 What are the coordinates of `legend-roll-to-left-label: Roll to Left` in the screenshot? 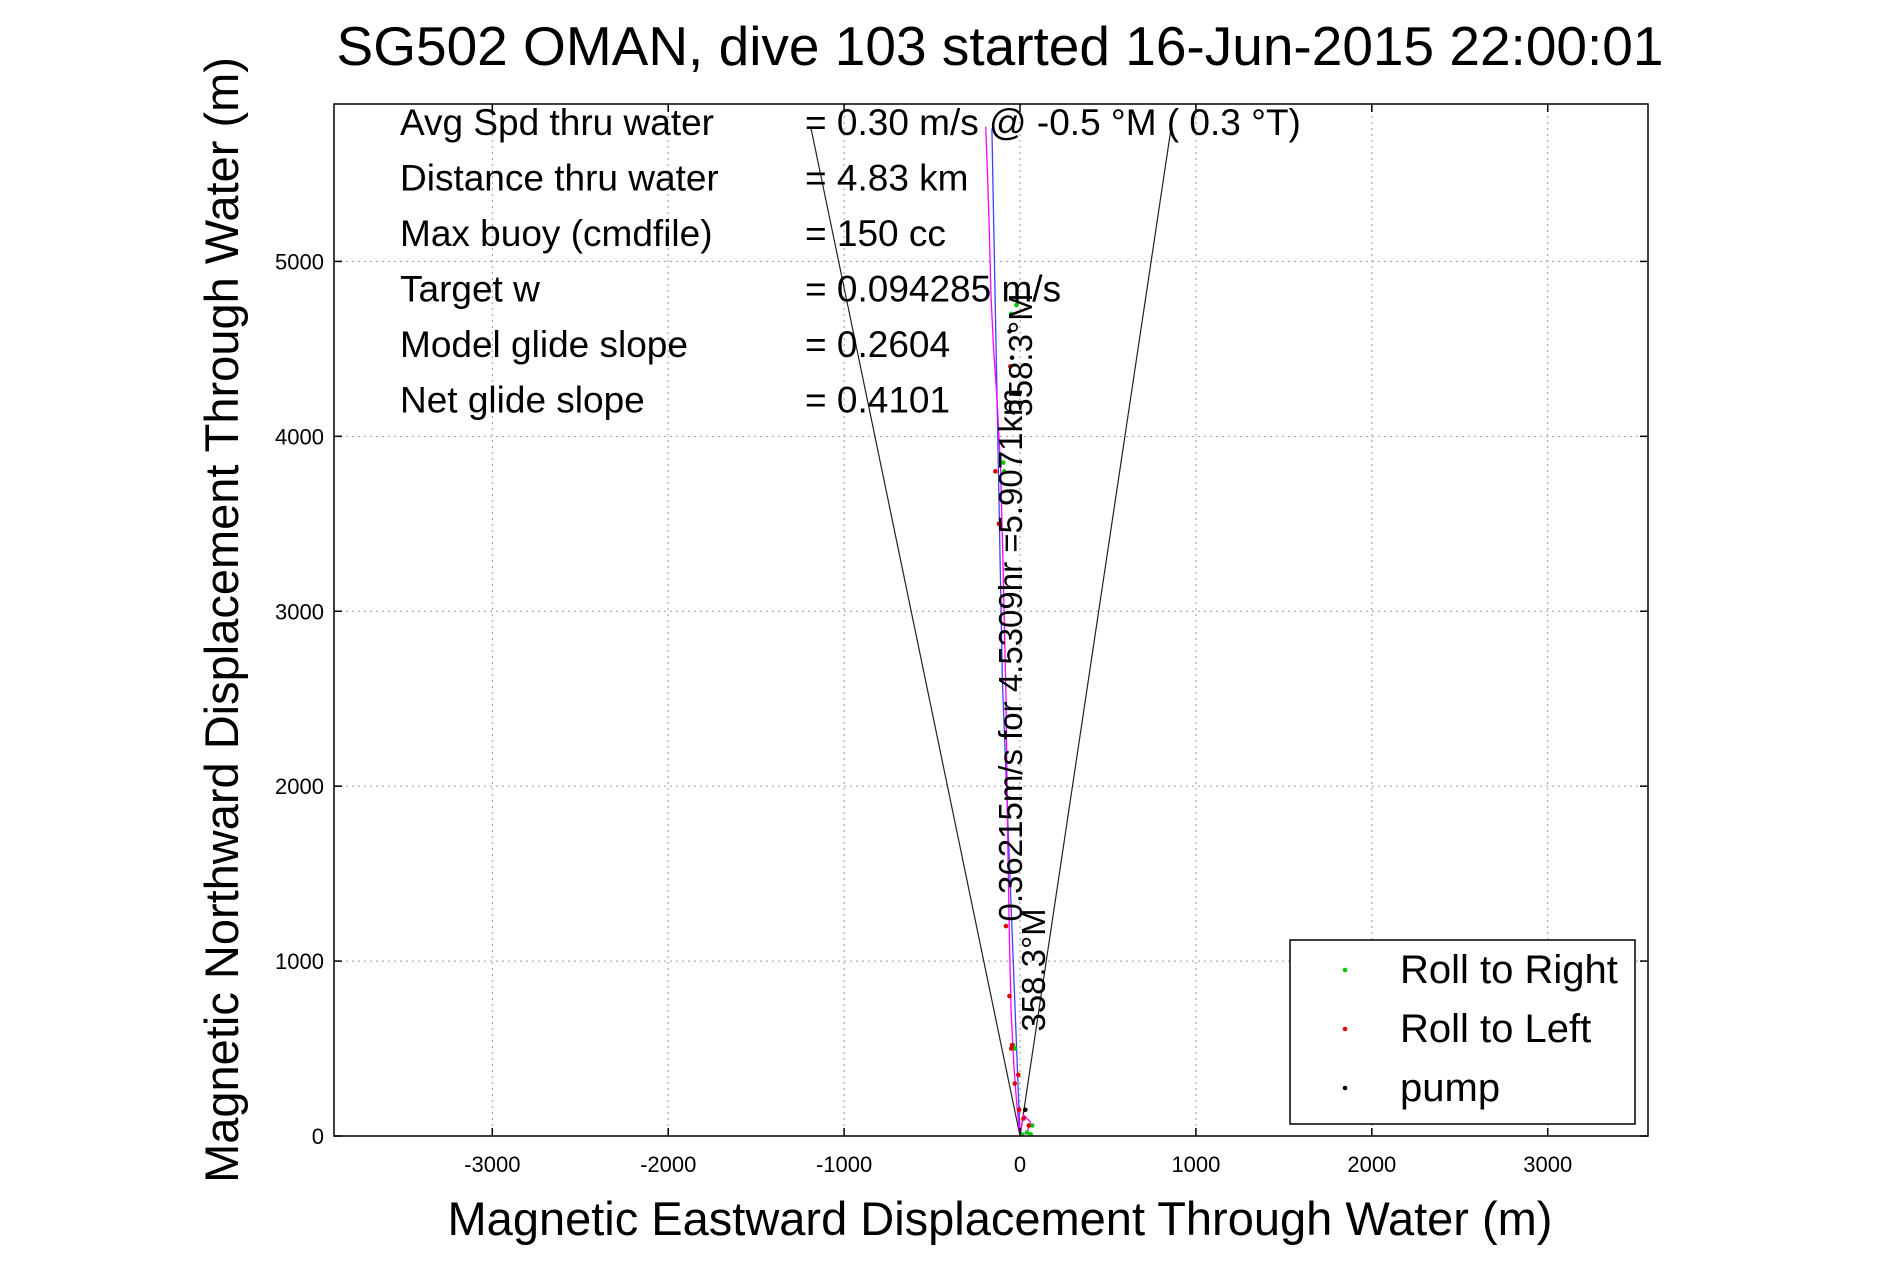 It's located at (1495, 1029).